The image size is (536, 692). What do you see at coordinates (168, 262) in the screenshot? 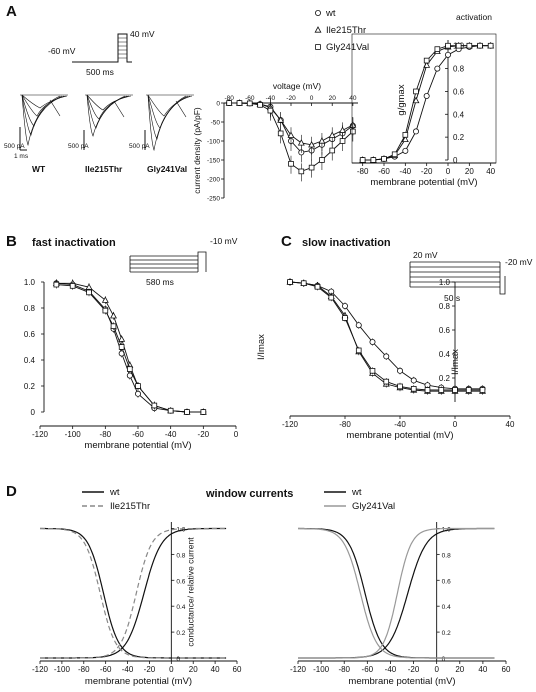
I see `panel-b-protocol` at bounding box center [168, 262].